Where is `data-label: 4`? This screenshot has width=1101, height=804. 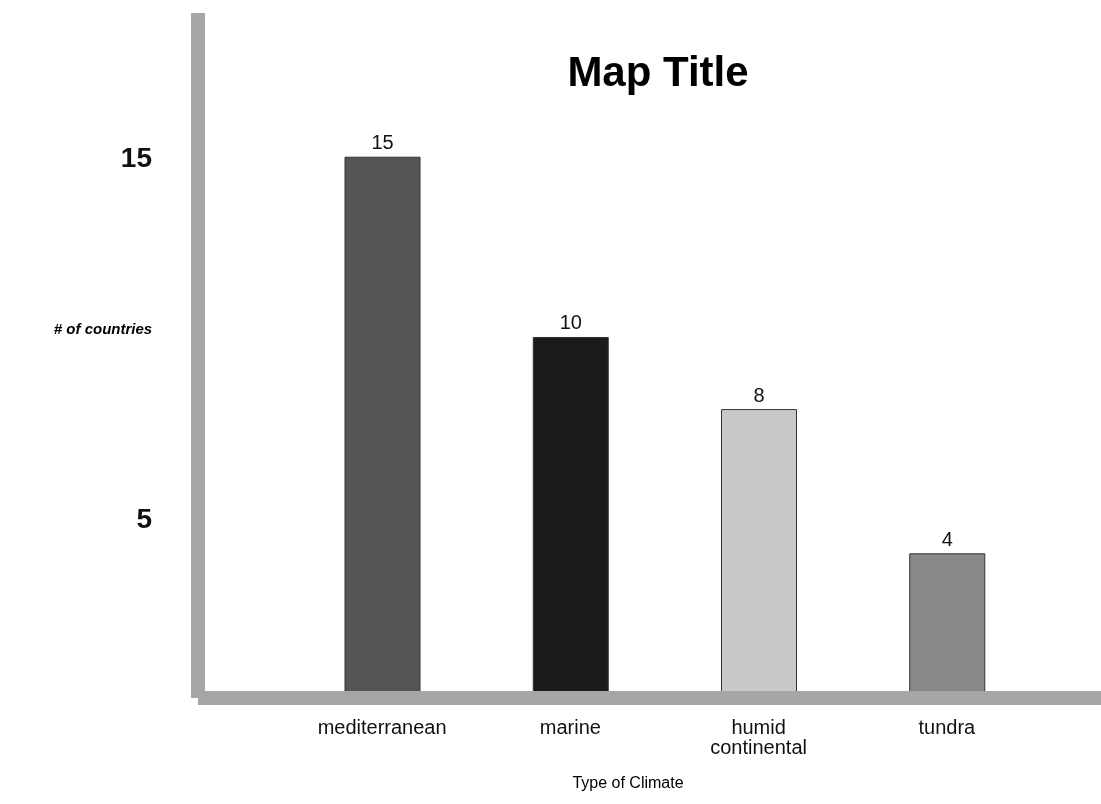
data-label: 4 is located at coordinates (947, 538).